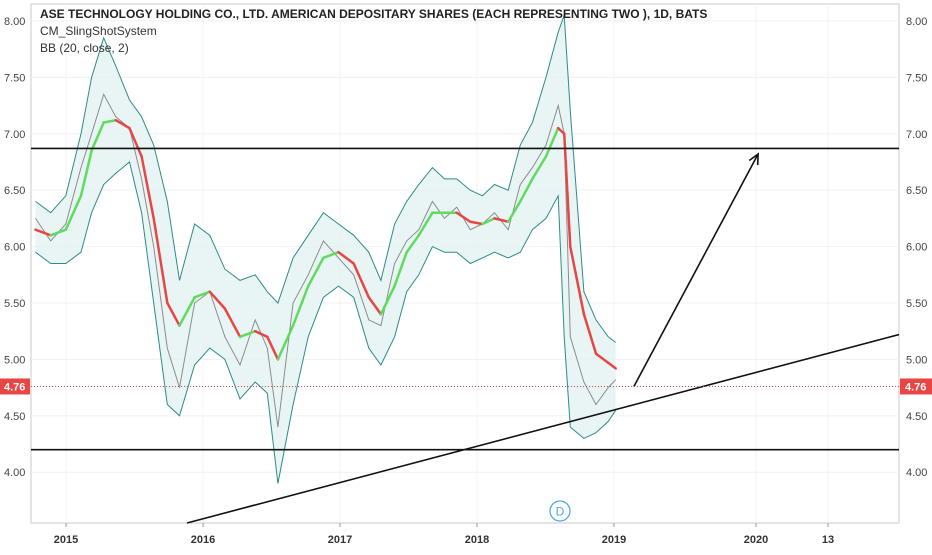 The width and height of the screenshot is (932, 555). What do you see at coordinates (696, 270) in the screenshot?
I see `projection-arrow` at bounding box center [696, 270].